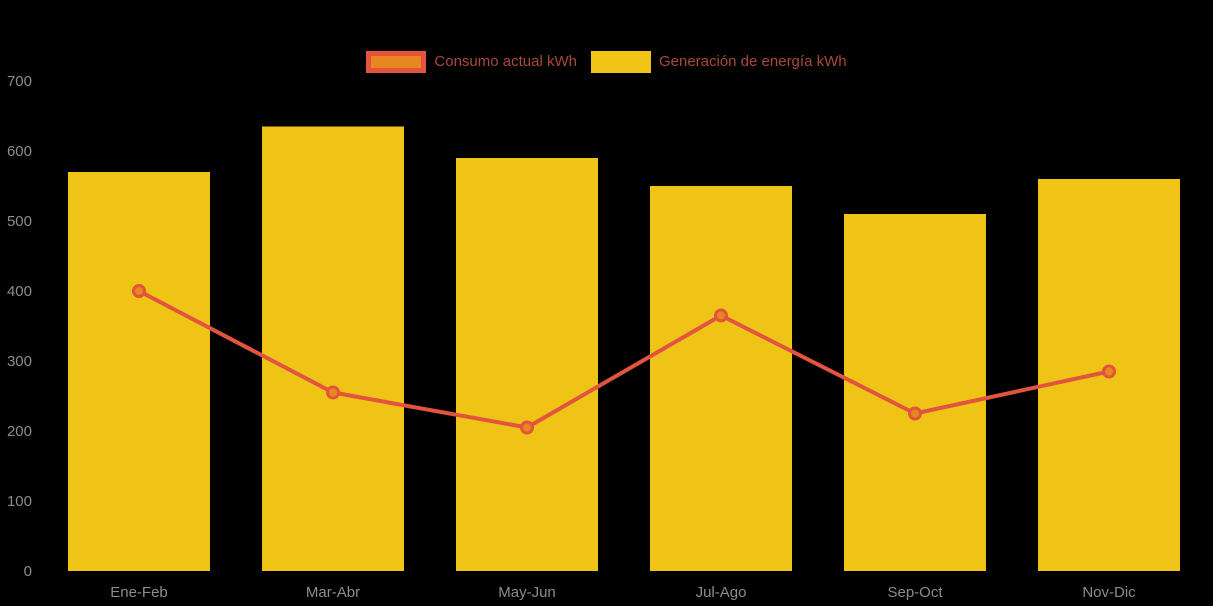  What do you see at coordinates (620, 62) in the screenshot?
I see `generacion-swatch-icon` at bounding box center [620, 62].